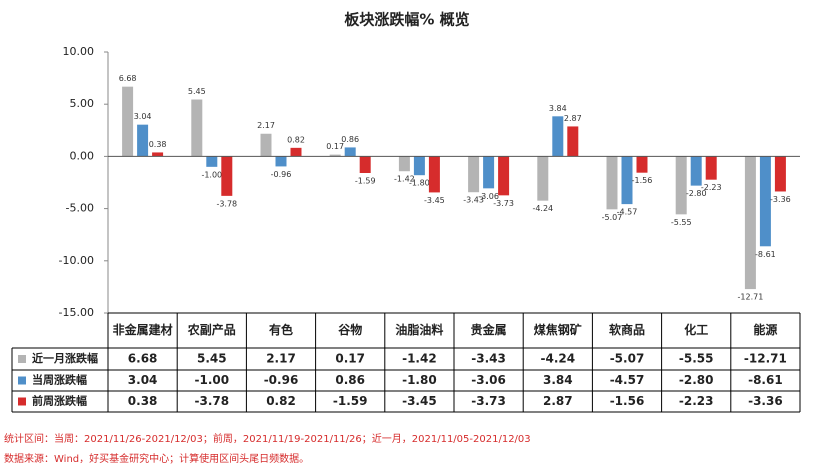  Describe the element at coordinates (558, 329) in the screenshot. I see `category-label: 煤焦钢矿` at that location.